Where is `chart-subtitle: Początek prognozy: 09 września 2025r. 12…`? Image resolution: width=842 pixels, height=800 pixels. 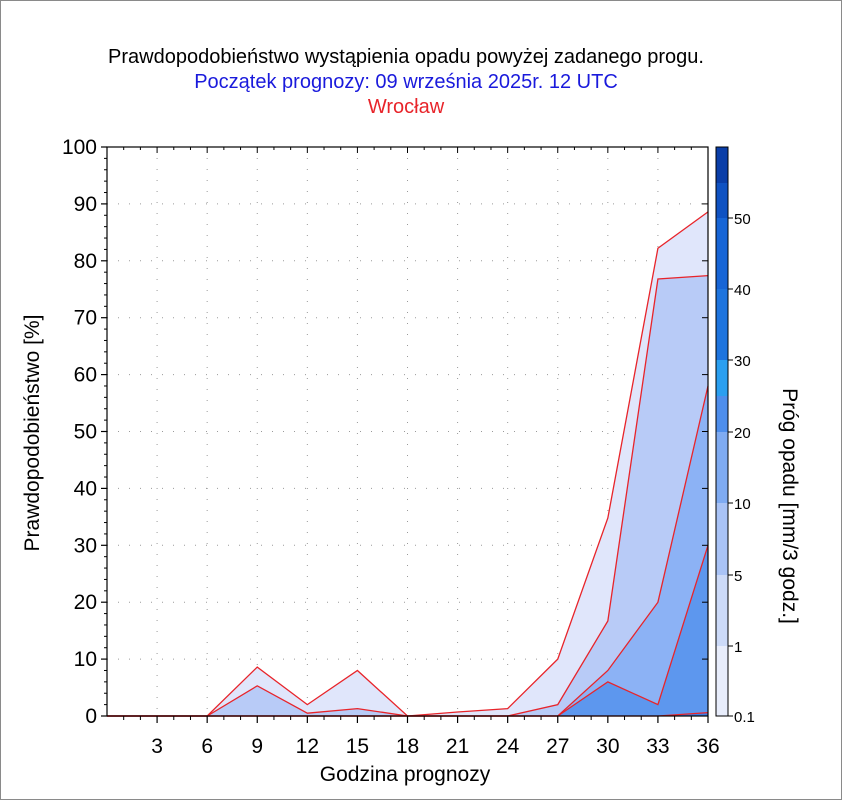 chart-subtitle: Początek prognozy: 09 września 2025r. 12… is located at coordinates (406, 82).